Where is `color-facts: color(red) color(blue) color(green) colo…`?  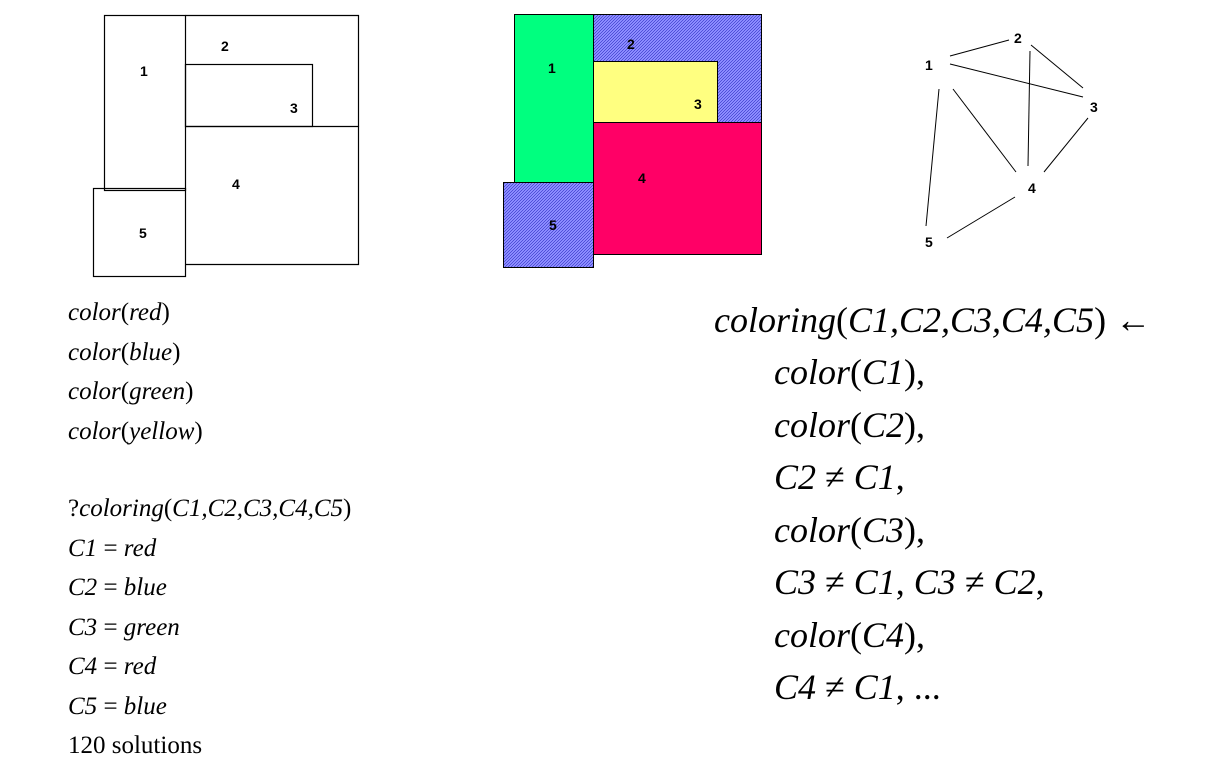
color-facts: color(red) color(blue) color(green) colo… is located at coordinates (135, 372).